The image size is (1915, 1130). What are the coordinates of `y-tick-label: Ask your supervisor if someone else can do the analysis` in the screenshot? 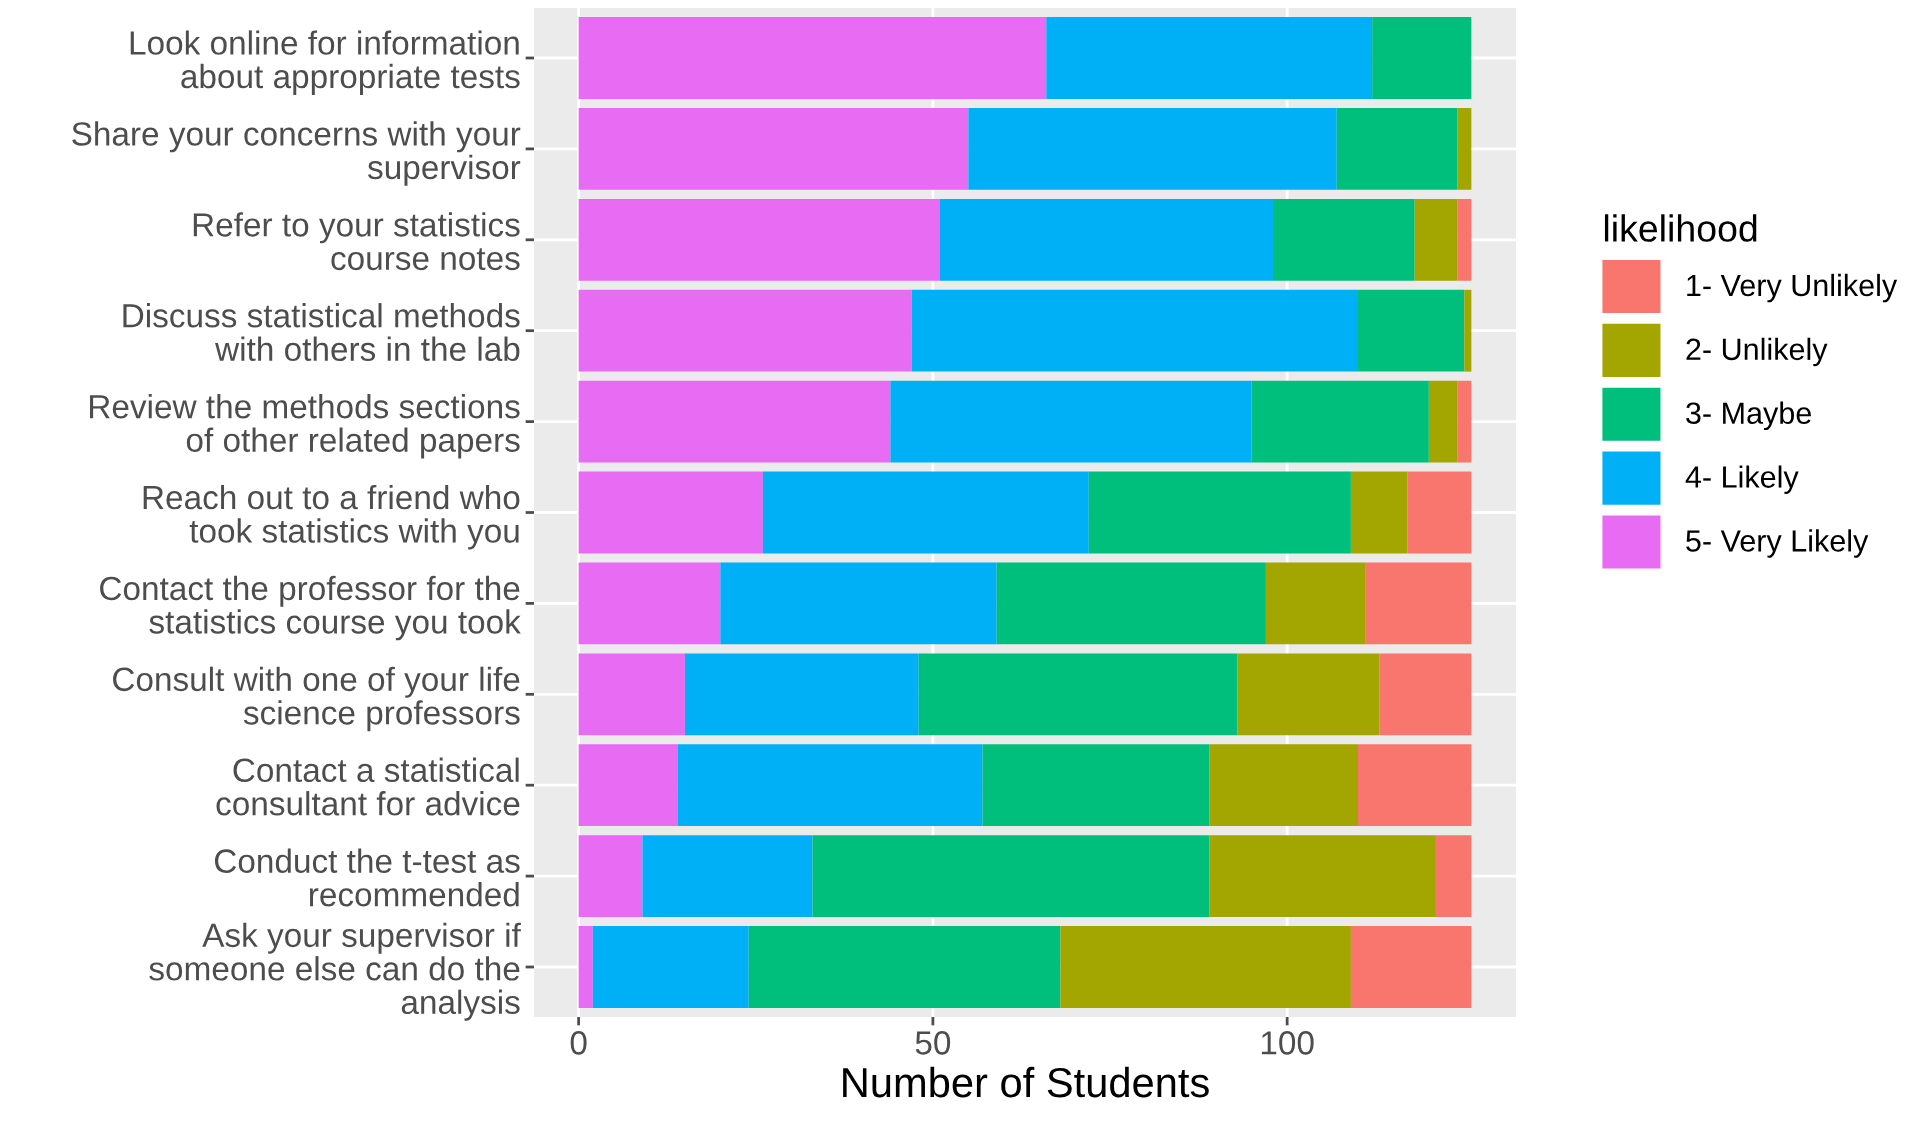 It's located at (335, 971).